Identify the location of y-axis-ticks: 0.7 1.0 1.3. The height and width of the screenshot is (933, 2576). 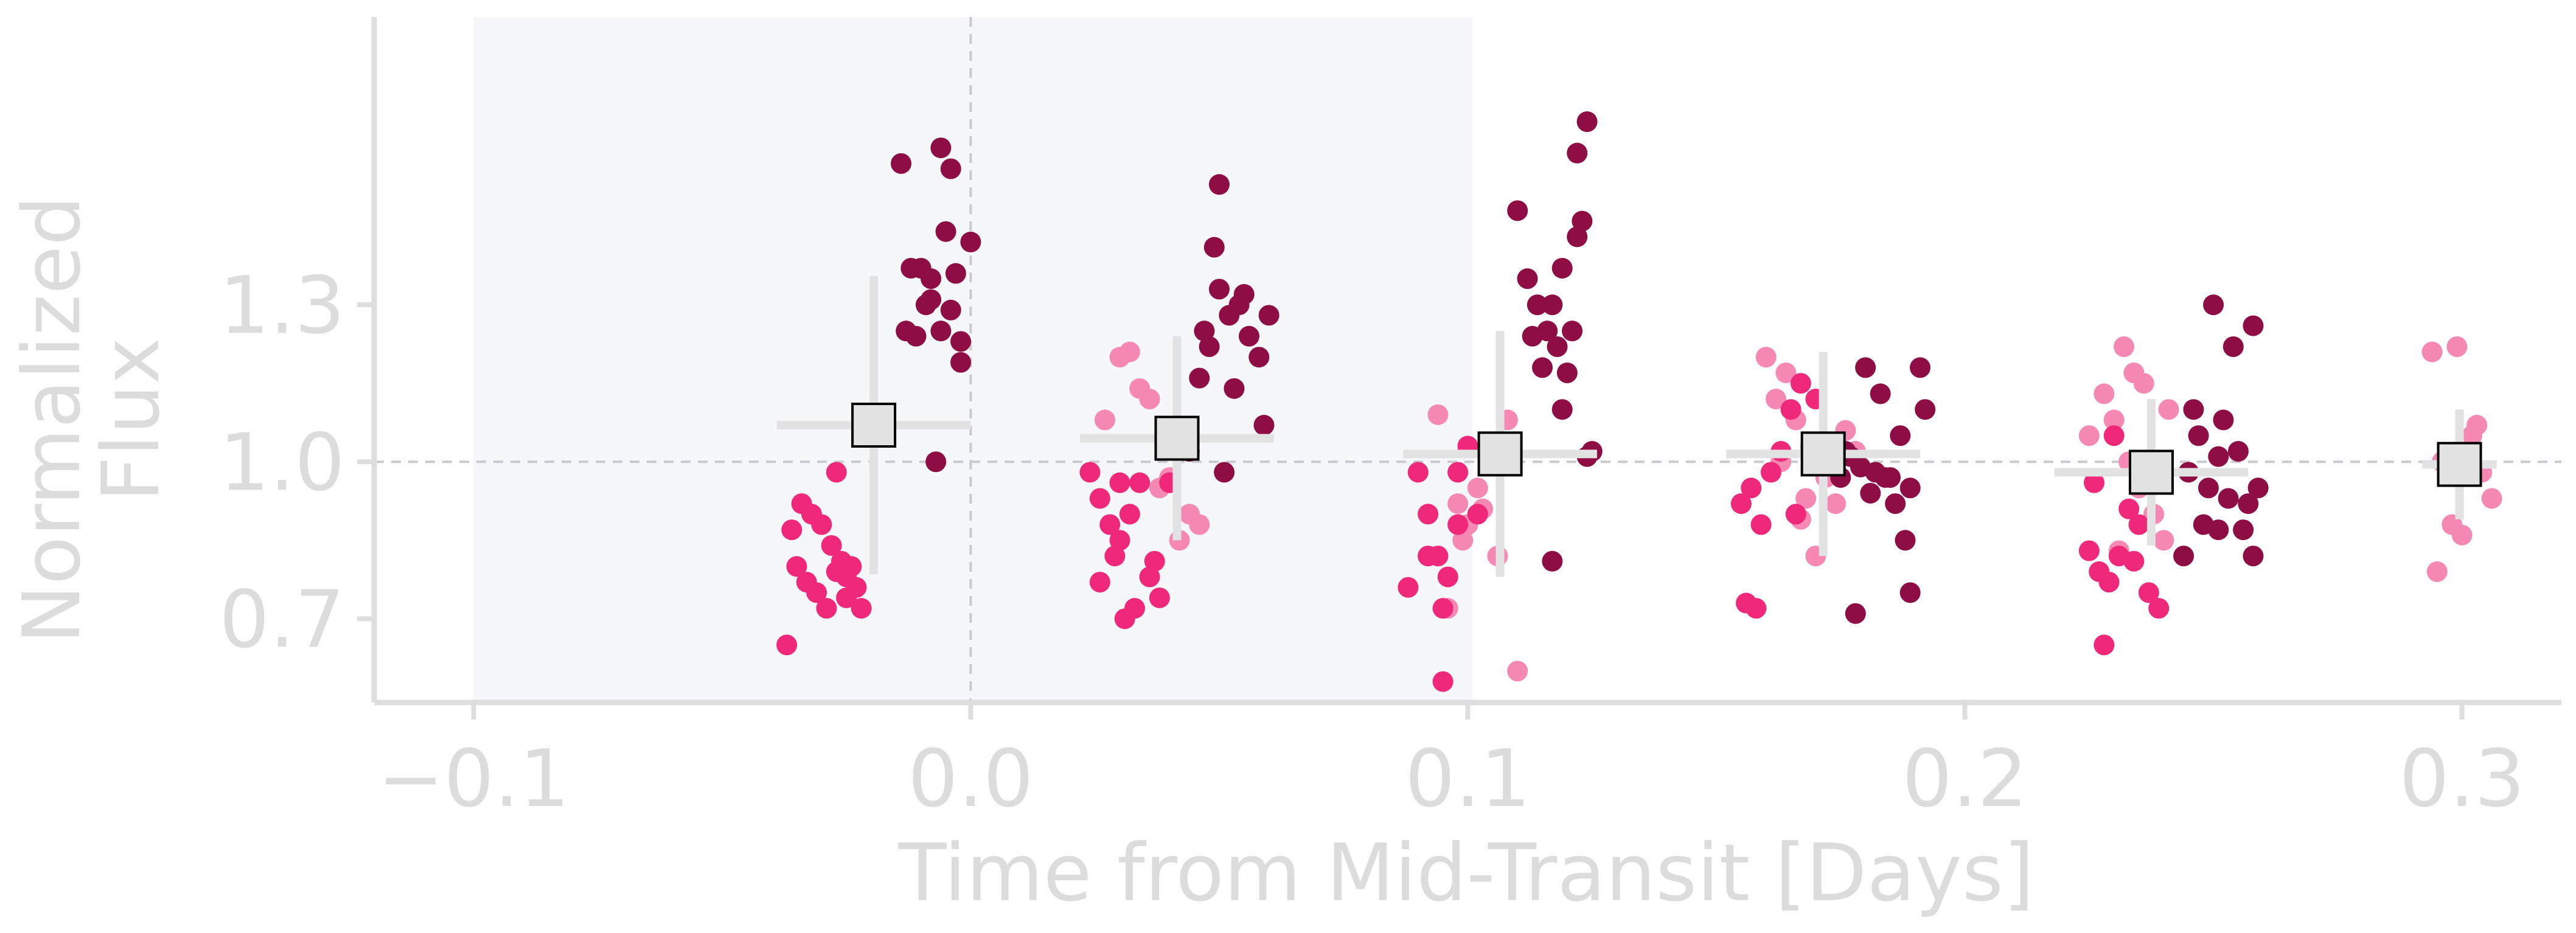
(296, 462).